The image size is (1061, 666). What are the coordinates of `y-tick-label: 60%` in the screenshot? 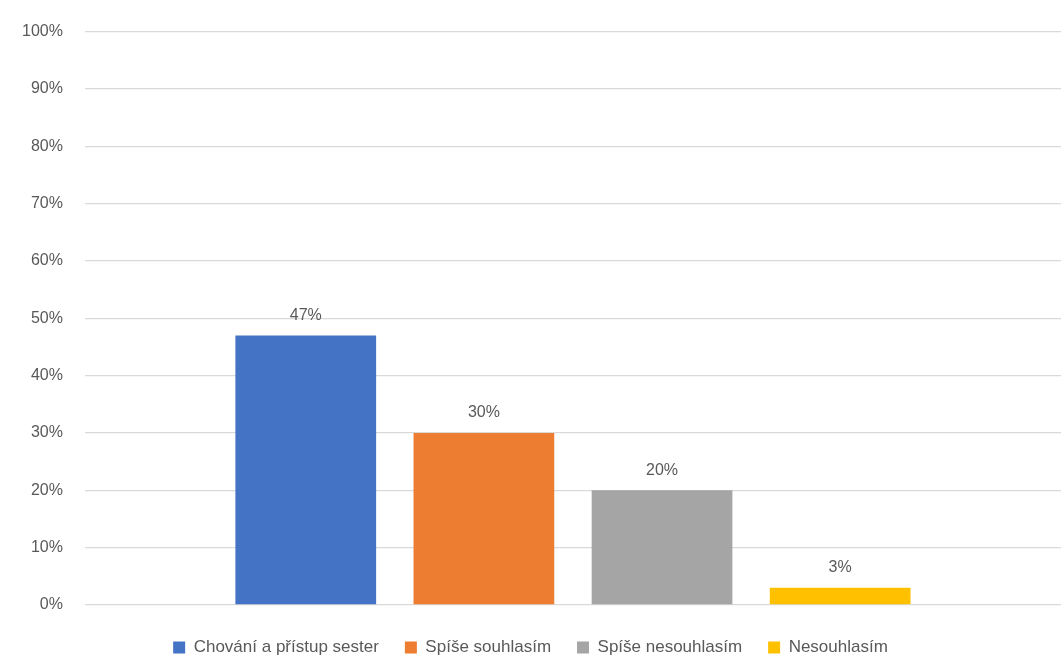 It's located at (46, 260).